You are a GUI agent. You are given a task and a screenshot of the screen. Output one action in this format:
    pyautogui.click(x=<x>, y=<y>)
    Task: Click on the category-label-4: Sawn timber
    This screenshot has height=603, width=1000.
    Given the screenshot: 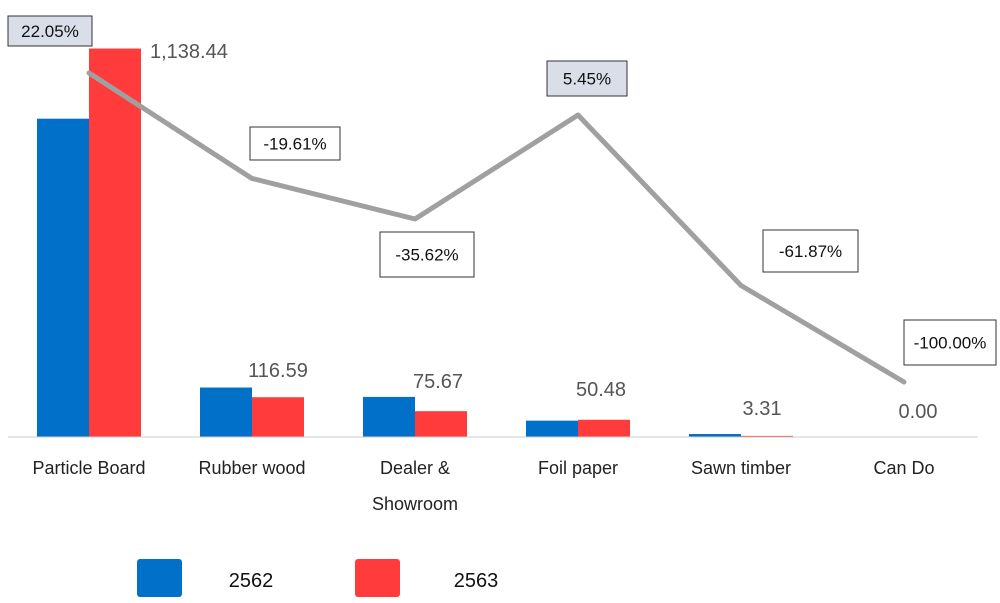 What is the action you would take?
    pyautogui.click(x=741, y=468)
    